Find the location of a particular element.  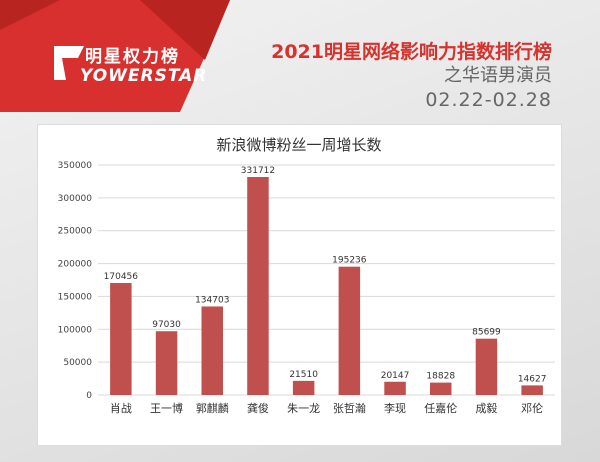

data-label: 170456 is located at coordinates (121, 277).